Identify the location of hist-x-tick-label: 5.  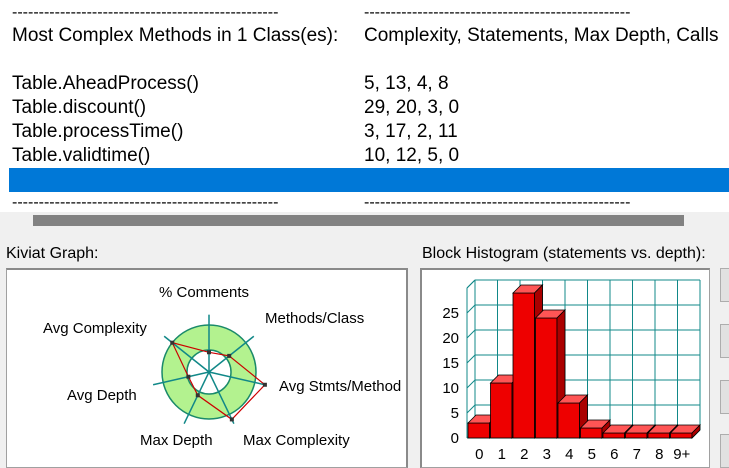
(592, 454).